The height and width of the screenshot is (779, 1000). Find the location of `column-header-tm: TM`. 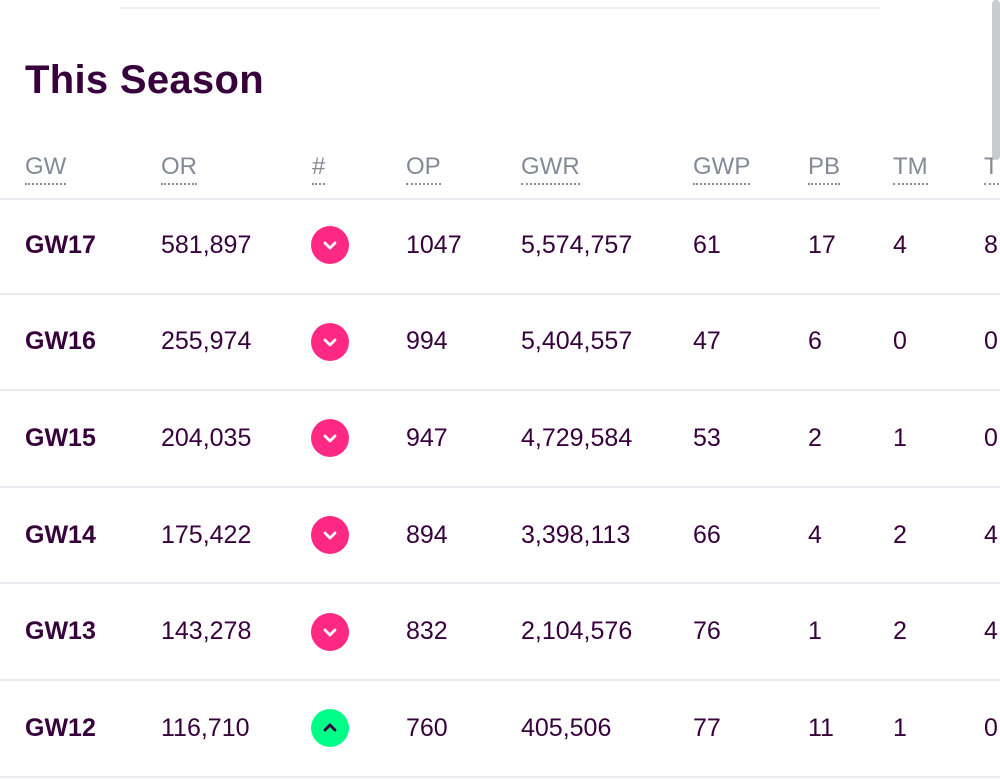

column-header-tm: TM is located at coordinates (910, 171).